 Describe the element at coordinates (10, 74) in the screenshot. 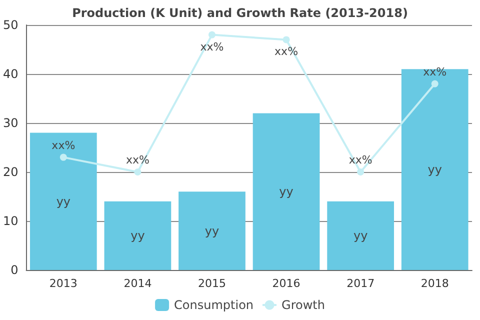

I see `y-tick-label: 40` at that location.